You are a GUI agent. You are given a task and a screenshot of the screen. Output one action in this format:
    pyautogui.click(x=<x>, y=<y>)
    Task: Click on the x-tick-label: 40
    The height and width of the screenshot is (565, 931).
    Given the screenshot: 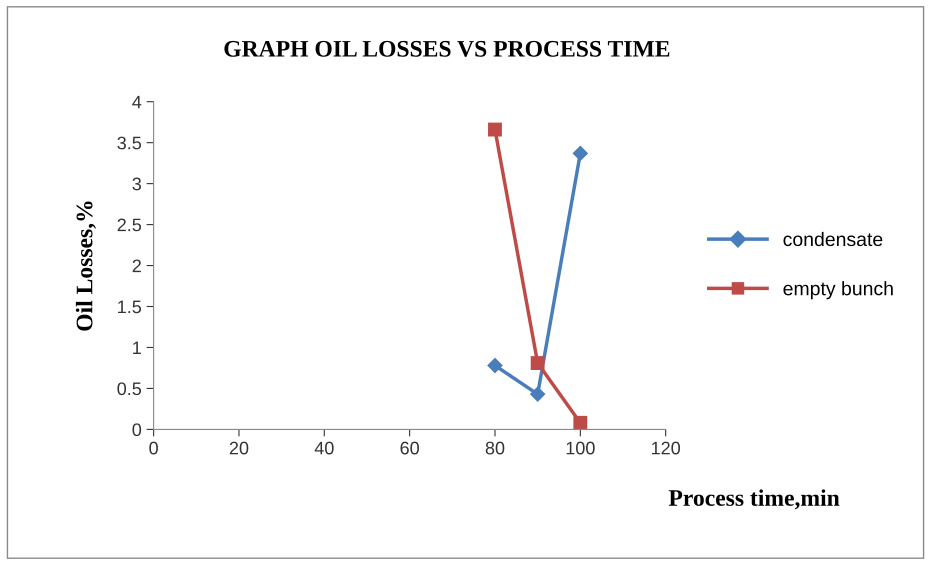 What is the action you would take?
    pyautogui.click(x=324, y=448)
    